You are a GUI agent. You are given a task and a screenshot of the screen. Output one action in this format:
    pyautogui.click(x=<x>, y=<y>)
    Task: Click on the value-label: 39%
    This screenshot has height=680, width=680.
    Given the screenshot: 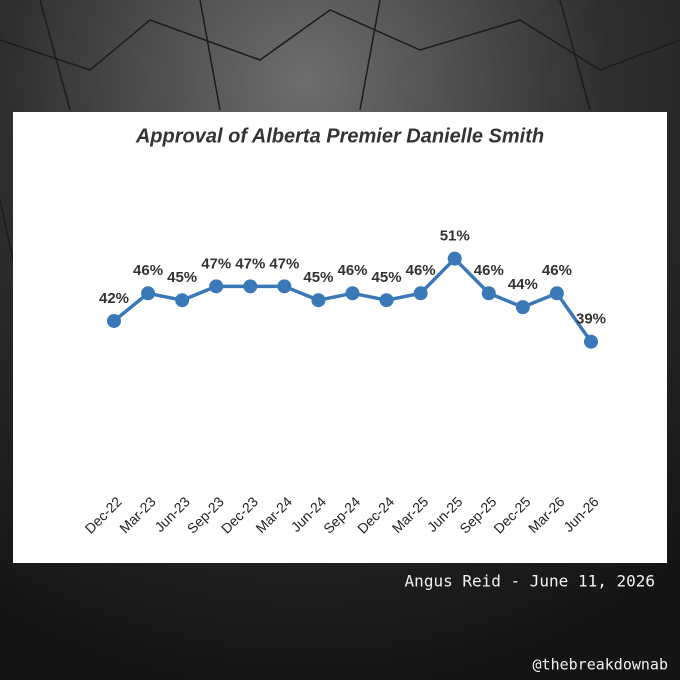 What is the action you would take?
    pyautogui.click(x=591, y=319)
    